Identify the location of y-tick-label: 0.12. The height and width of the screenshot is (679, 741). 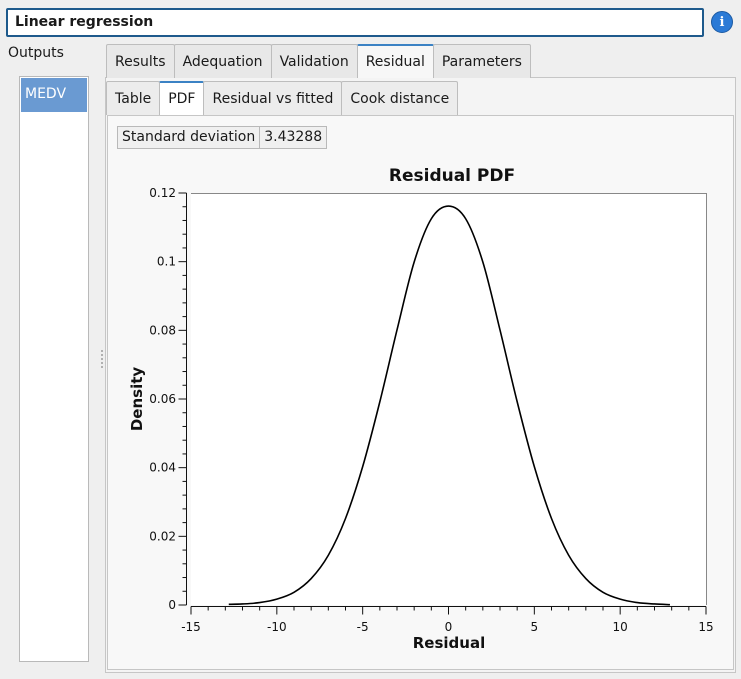
(162, 193).